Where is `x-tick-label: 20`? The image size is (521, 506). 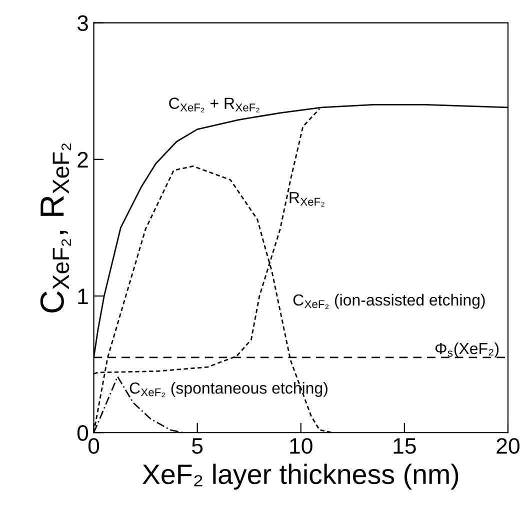
x-tick-label: 20 is located at coordinates (508, 446).